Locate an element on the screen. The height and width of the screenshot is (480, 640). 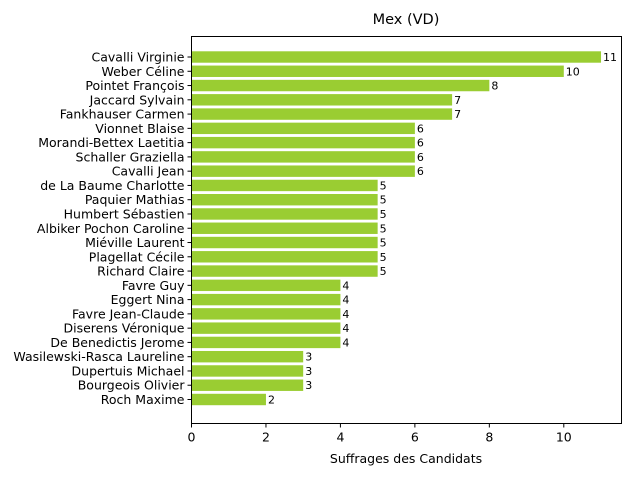
category-label: Jaccard Sylvain is located at coordinates (137, 99).